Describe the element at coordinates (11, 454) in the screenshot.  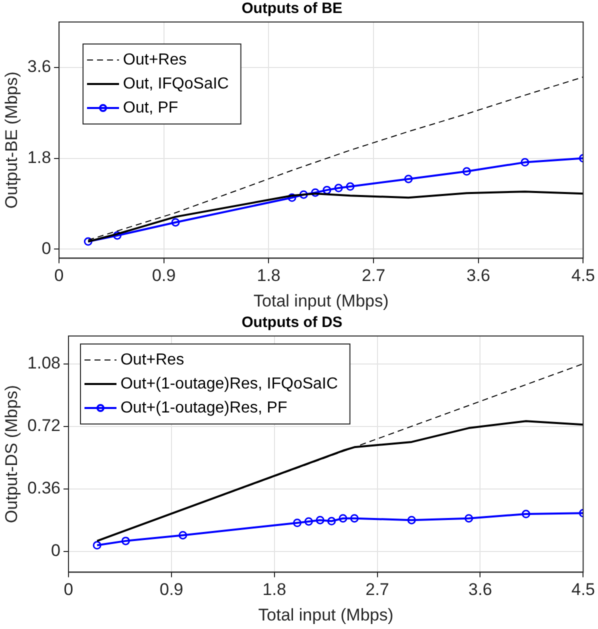
I see `y-axis-title: Output-DS (Mbps)` at that location.